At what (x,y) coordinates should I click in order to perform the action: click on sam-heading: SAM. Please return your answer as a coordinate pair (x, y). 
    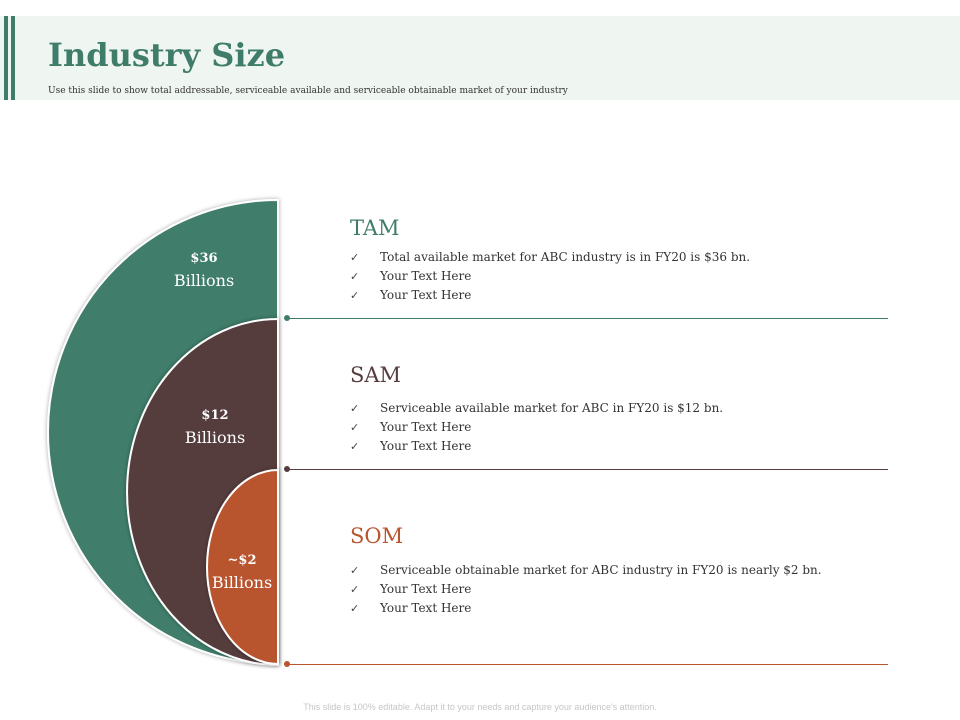
    Looking at the image, I should click on (376, 375).